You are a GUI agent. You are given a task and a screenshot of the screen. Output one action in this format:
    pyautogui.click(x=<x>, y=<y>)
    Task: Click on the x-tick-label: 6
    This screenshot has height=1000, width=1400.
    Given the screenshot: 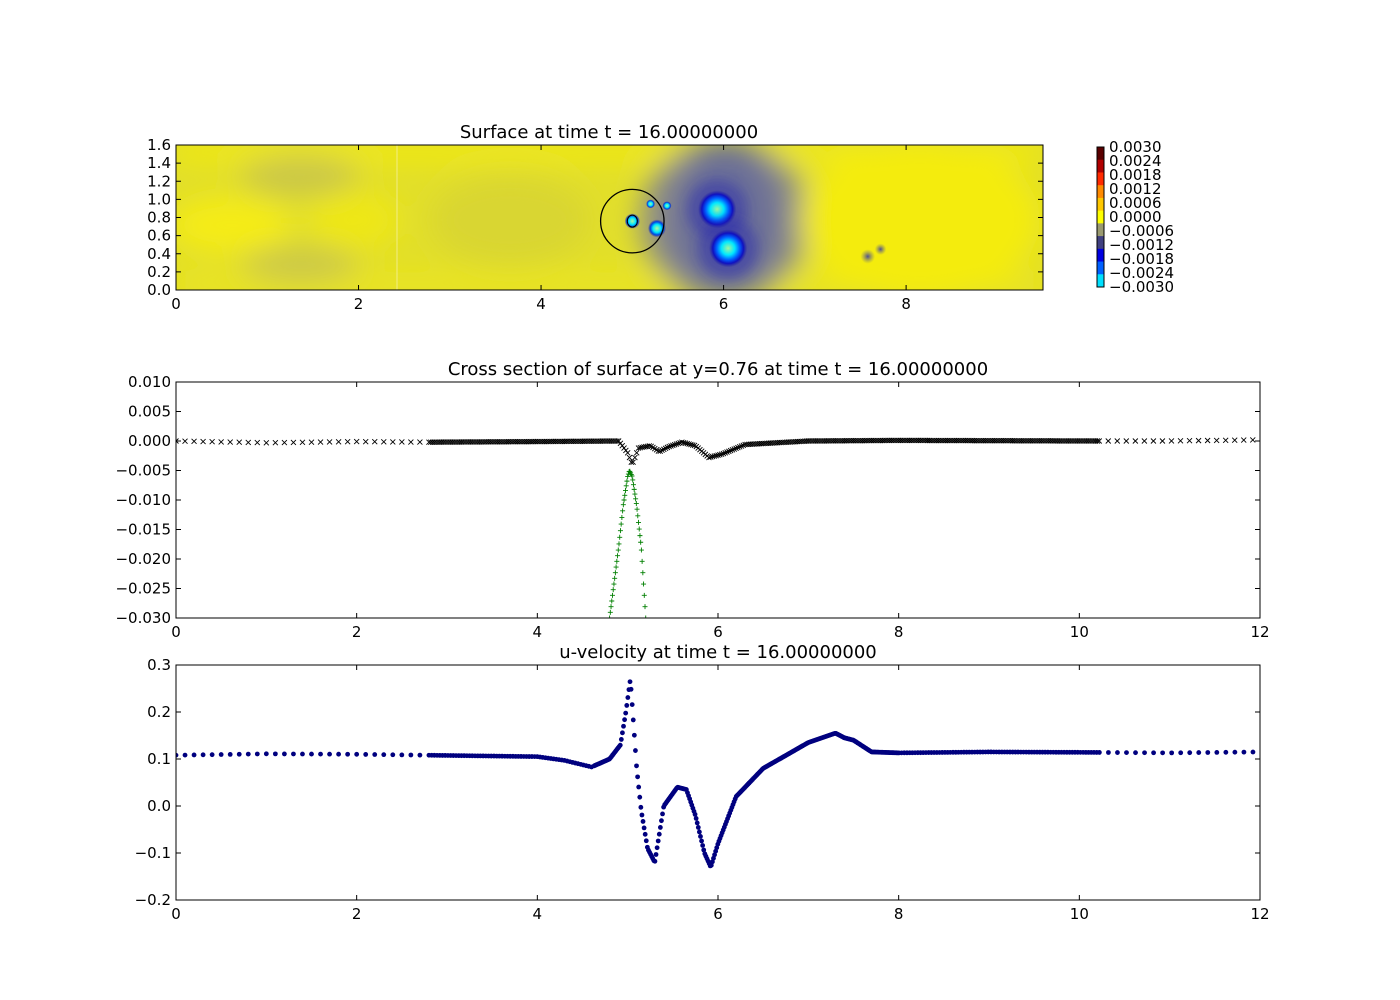 What is the action you would take?
    pyautogui.click(x=724, y=304)
    